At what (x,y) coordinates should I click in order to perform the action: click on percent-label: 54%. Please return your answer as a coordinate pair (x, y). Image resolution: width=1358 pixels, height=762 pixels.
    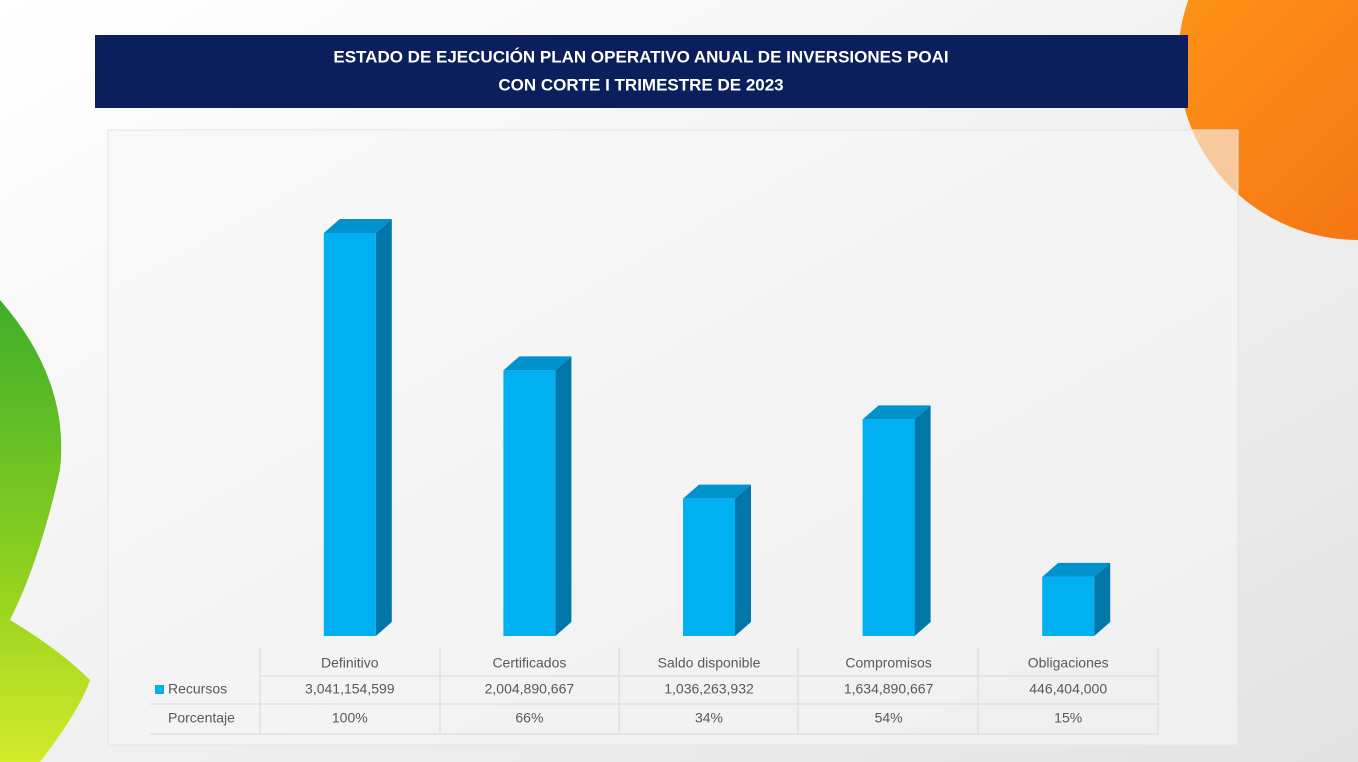
    Looking at the image, I should click on (889, 718).